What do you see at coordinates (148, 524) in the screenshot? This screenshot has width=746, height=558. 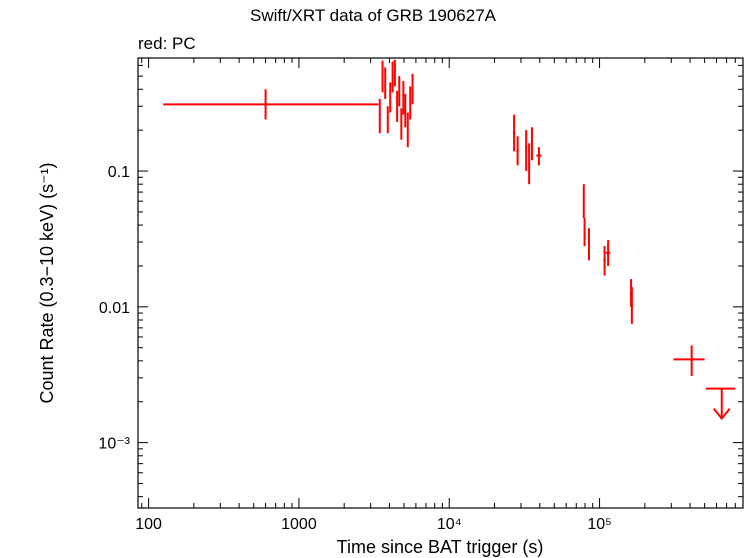 I see `x-tick-label: 100` at bounding box center [148, 524].